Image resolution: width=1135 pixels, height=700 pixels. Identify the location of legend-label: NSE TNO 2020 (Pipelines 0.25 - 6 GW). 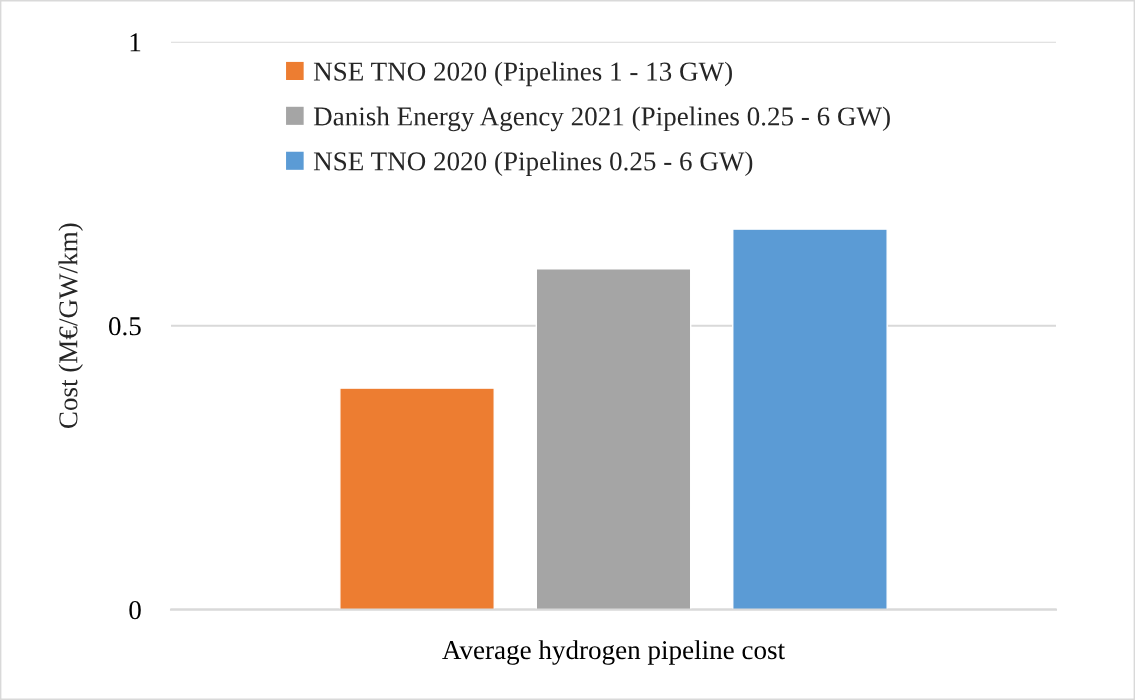
(533, 164).